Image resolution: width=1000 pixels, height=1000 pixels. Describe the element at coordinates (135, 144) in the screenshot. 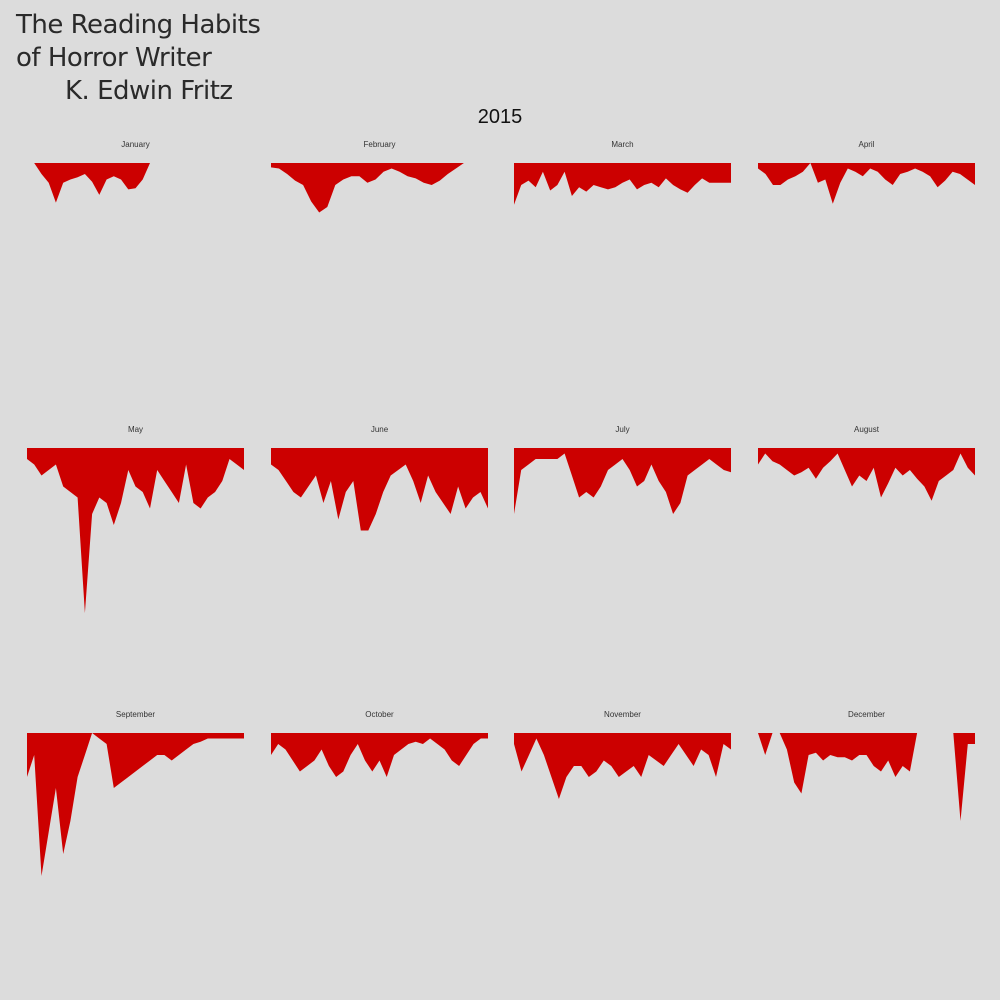

I see `month-label: January` at that location.